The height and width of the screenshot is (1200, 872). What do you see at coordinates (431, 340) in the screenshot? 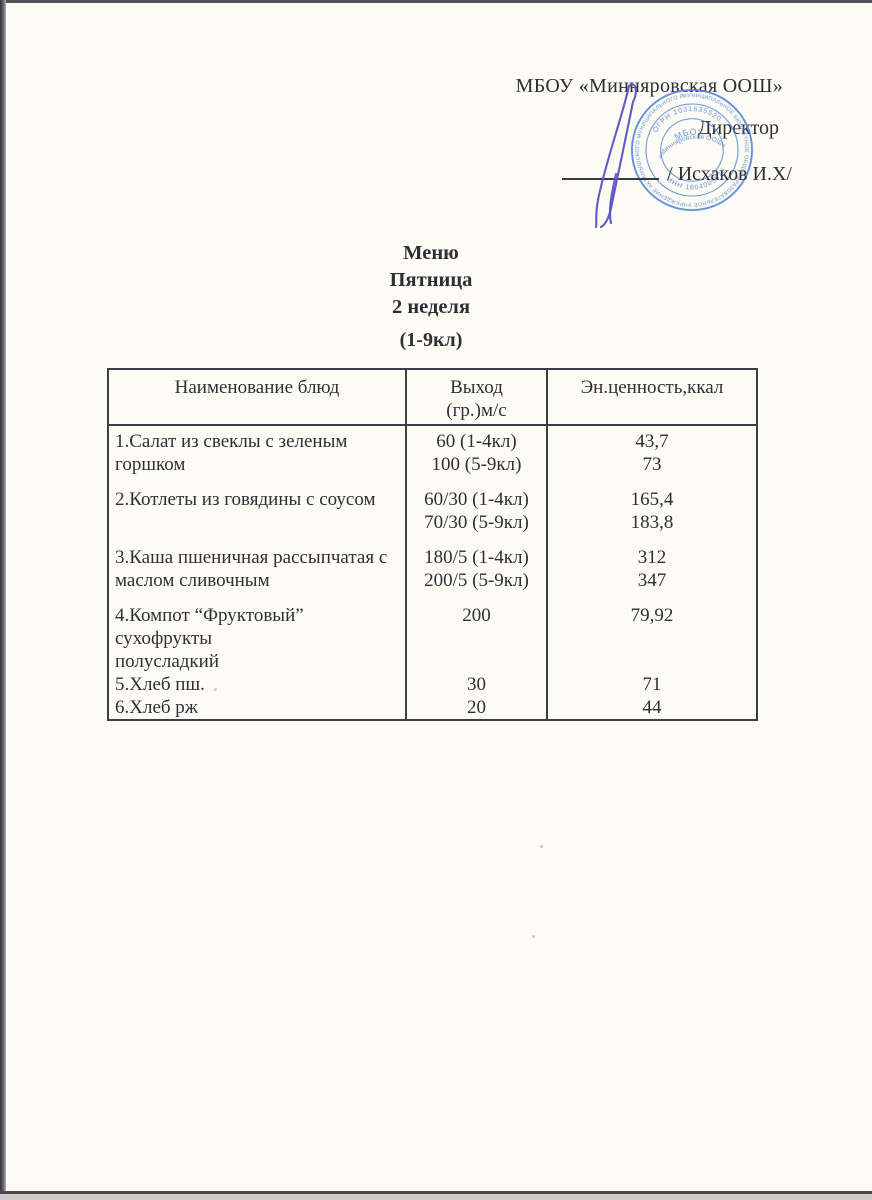
I see `menu-classes: (1-9кл)` at bounding box center [431, 340].